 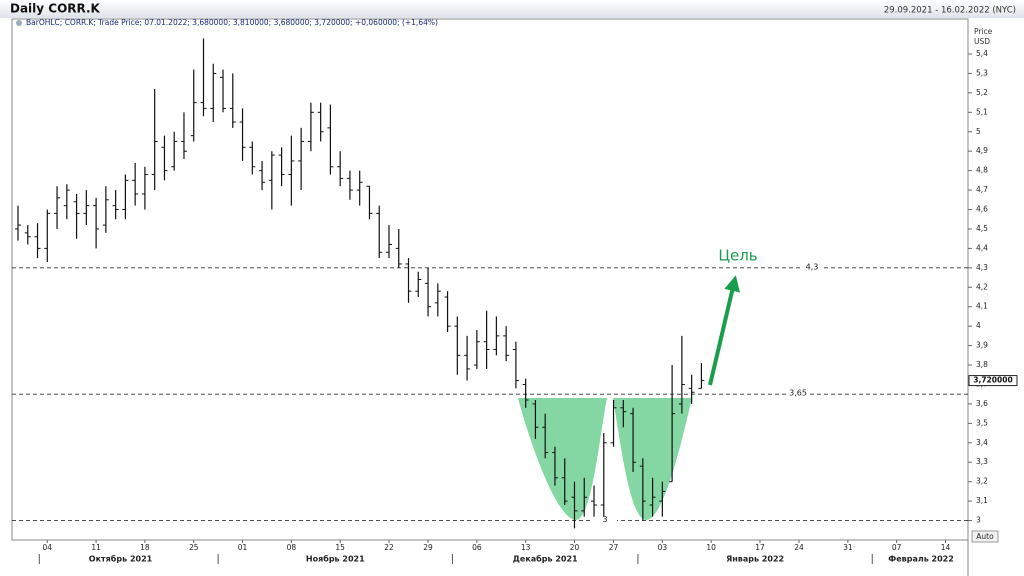 I want to click on x-tick-label: 13, so click(x=526, y=547).